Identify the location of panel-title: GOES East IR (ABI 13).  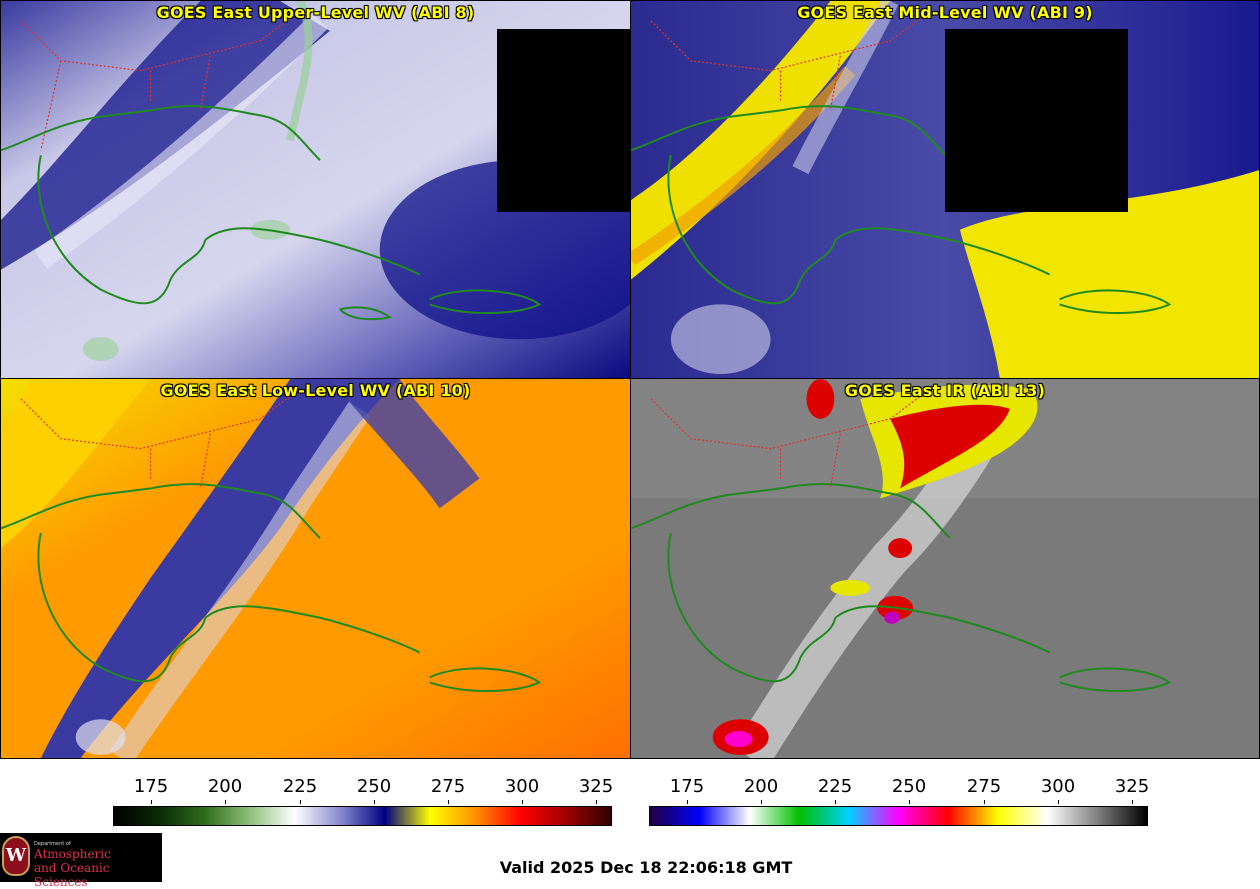
(945, 390).